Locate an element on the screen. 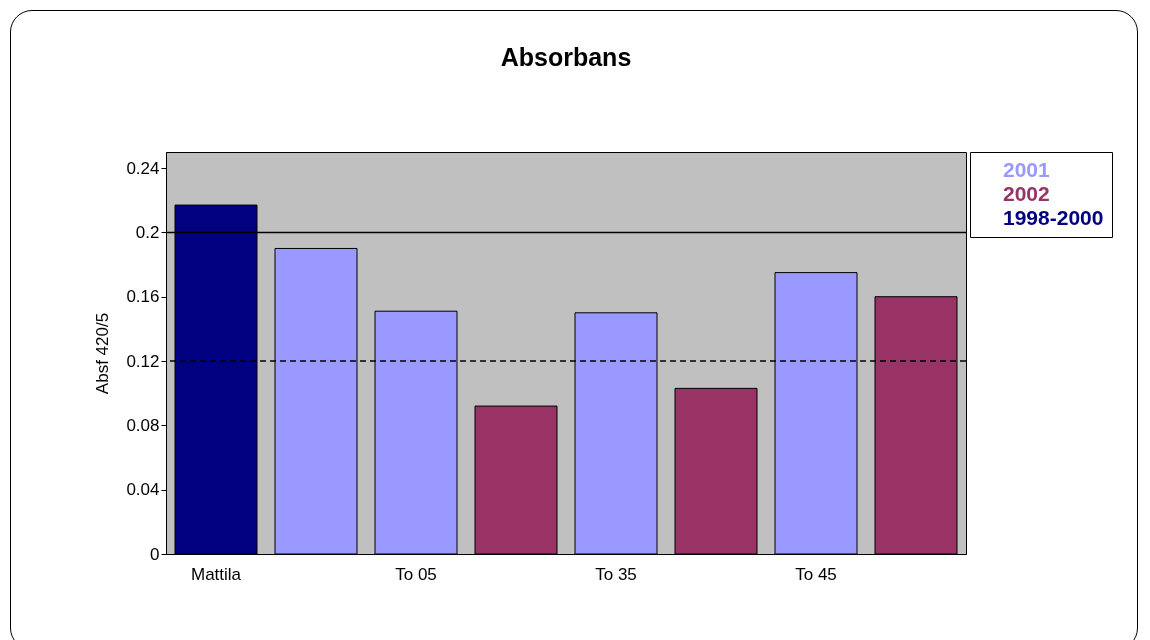 The height and width of the screenshot is (640, 1150). y-tick-label: 0.2 is located at coordinates (147, 232).